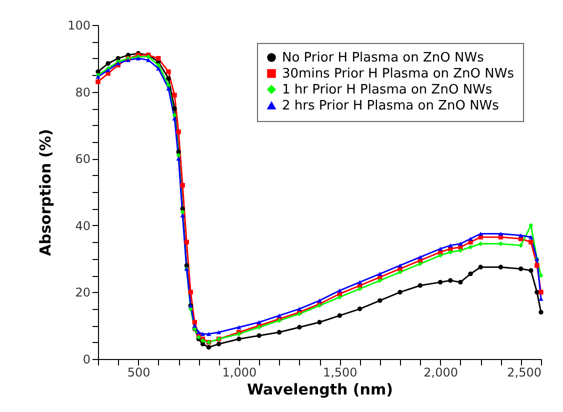 This screenshot has height=412, width=563. I want to click on legend-label: 2 hrs Prior H Plasma on ZnO NWs, so click(391, 106).